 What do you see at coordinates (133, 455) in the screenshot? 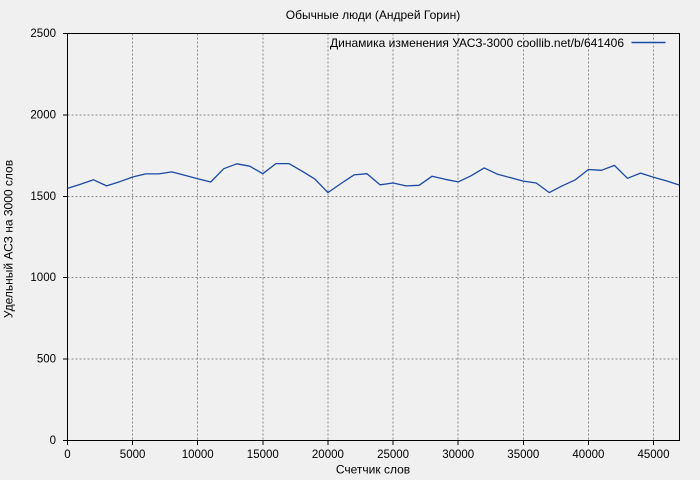
I see `svg-text: 5000` at bounding box center [133, 455].